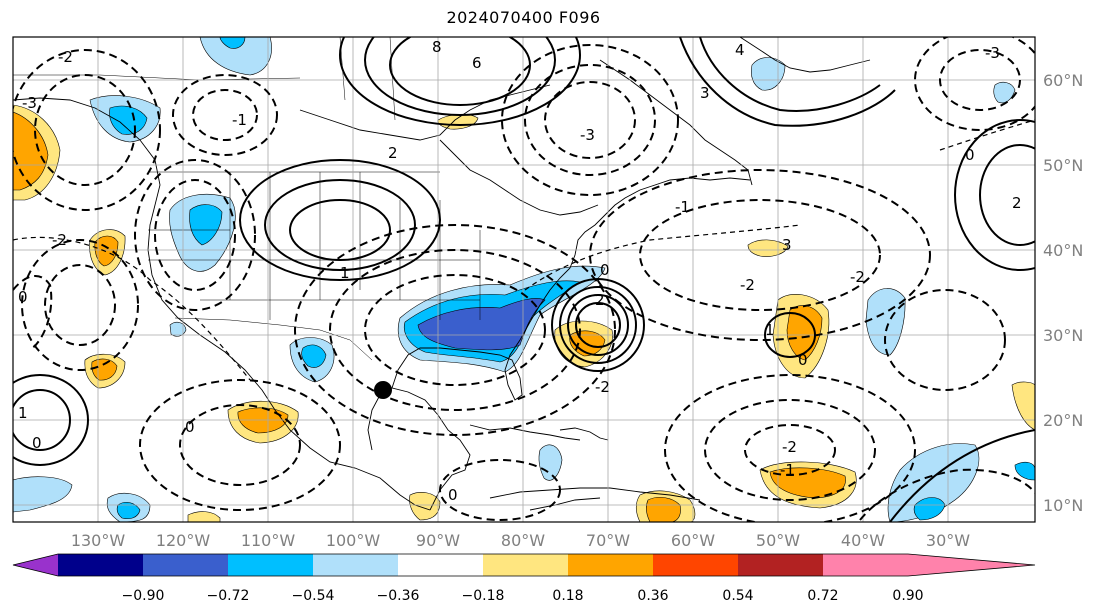 The height and width of the screenshot is (615, 1105). What do you see at coordinates (1063, 293) in the screenshot?
I see `latitude-labels: 10°N 20°N 30°N 40°N 50°N 60°N` at bounding box center [1063, 293].